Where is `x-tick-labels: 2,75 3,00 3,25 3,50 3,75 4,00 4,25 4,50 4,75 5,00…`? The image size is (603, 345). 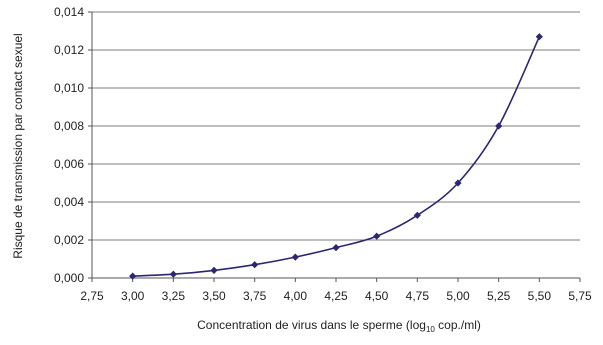
x-tick-labels: 2,75 3,00 3,25 3,50 3,75 4,00 4,25 4,50 4,75 5,00… is located at coordinates (336, 296).